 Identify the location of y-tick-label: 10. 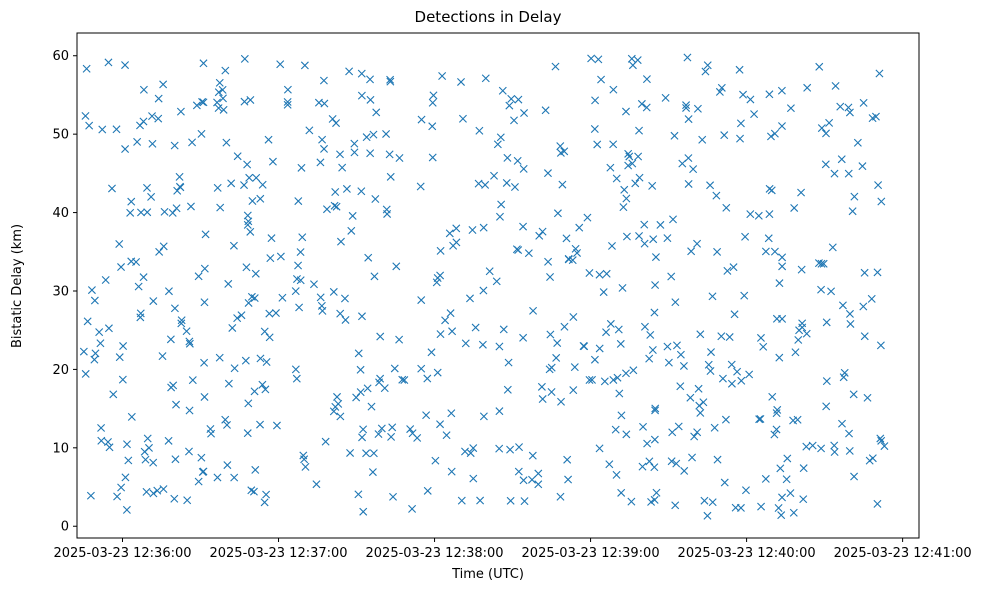
(60, 448).